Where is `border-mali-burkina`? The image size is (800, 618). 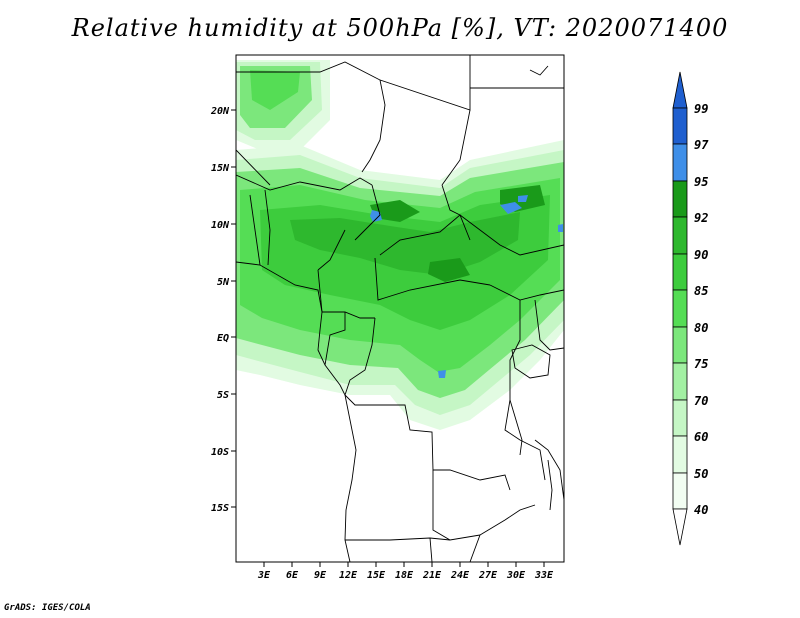
border-mali-burkina is located at coordinates (253, 167).